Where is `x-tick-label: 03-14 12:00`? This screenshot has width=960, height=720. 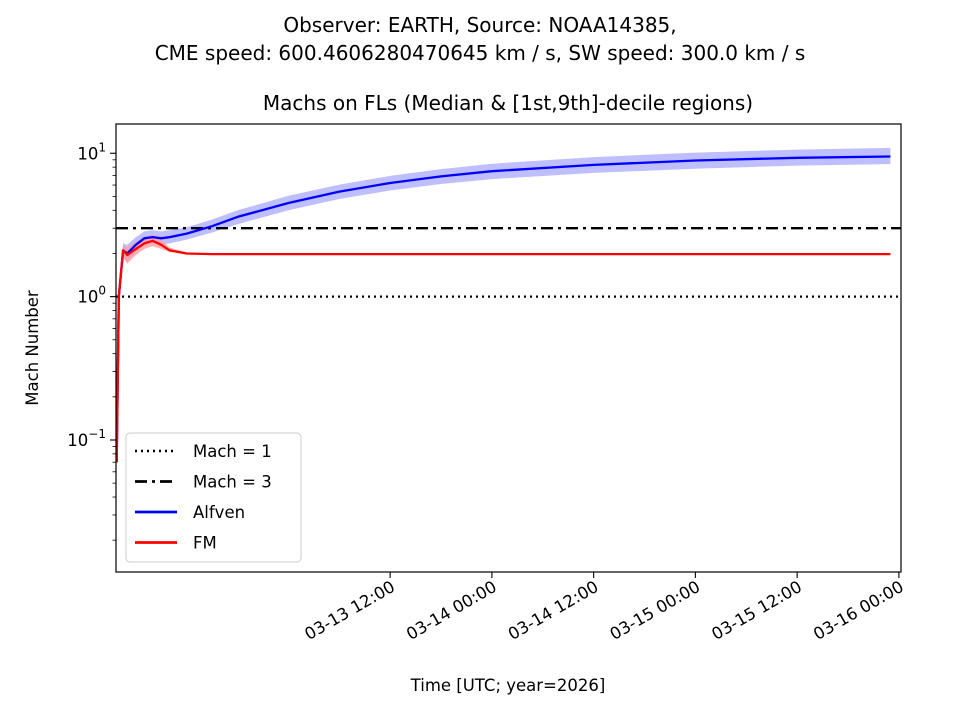 x-tick-label: 03-14 12:00 is located at coordinates (553, 610).